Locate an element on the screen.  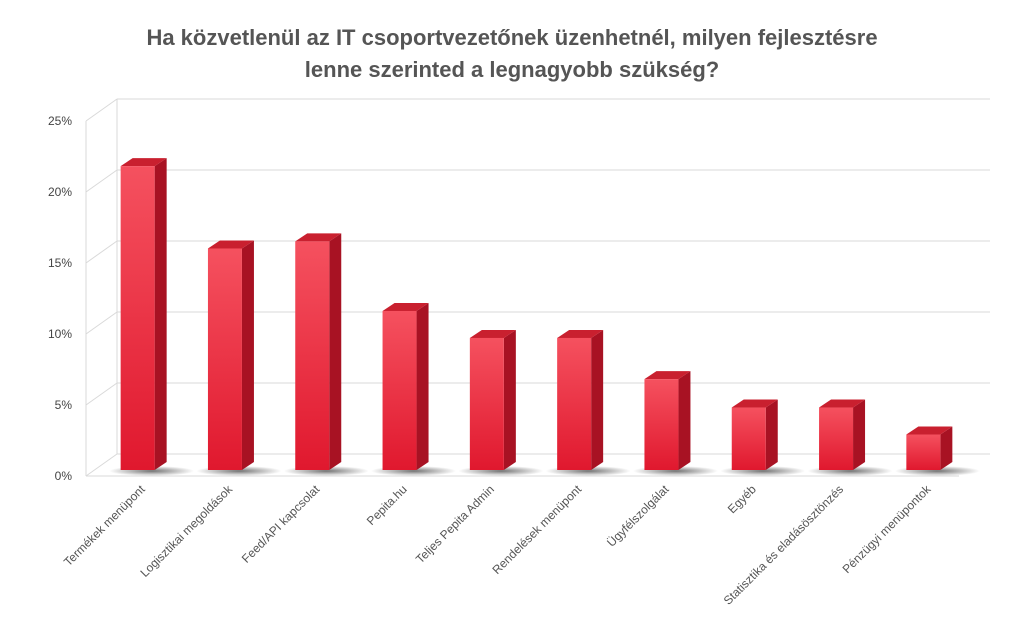
x-tick-label: Pepita.hu is located at coordinates (387, 505).